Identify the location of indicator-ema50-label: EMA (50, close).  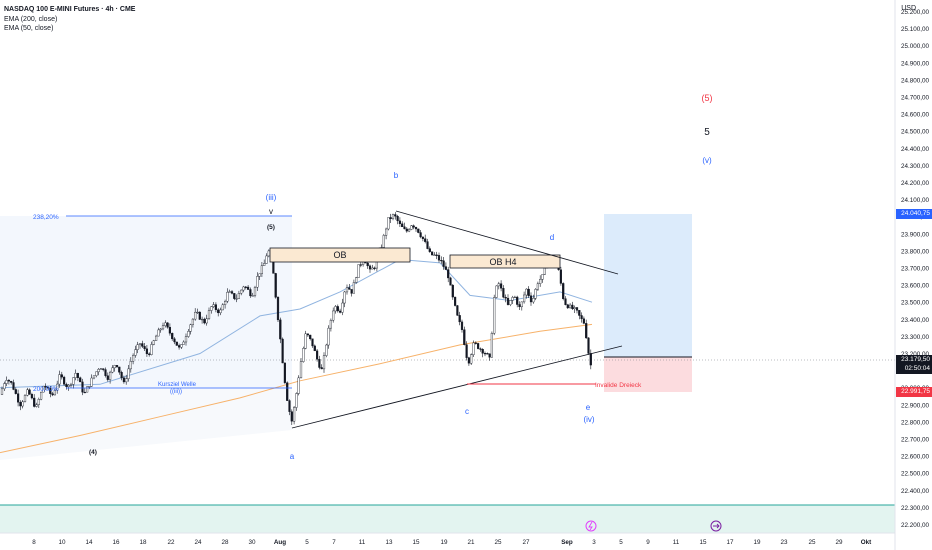
(29, 28).